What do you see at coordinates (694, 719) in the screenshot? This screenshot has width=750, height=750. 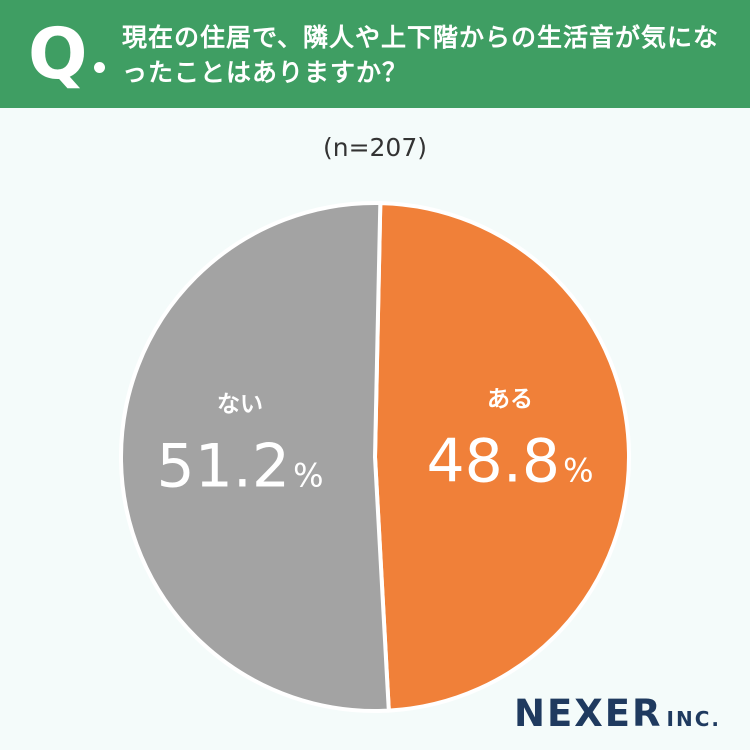 I see `logo-suffix: INC.` at bounding box center [694, 719].